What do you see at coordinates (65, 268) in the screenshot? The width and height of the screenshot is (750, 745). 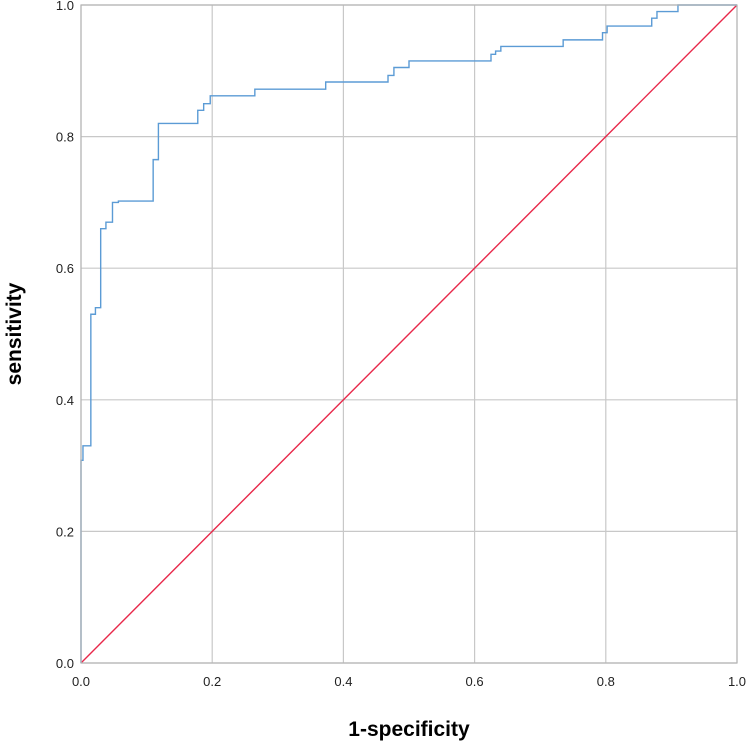 I see `y-tick-label: 0.6` at bounding box center [65, 268].